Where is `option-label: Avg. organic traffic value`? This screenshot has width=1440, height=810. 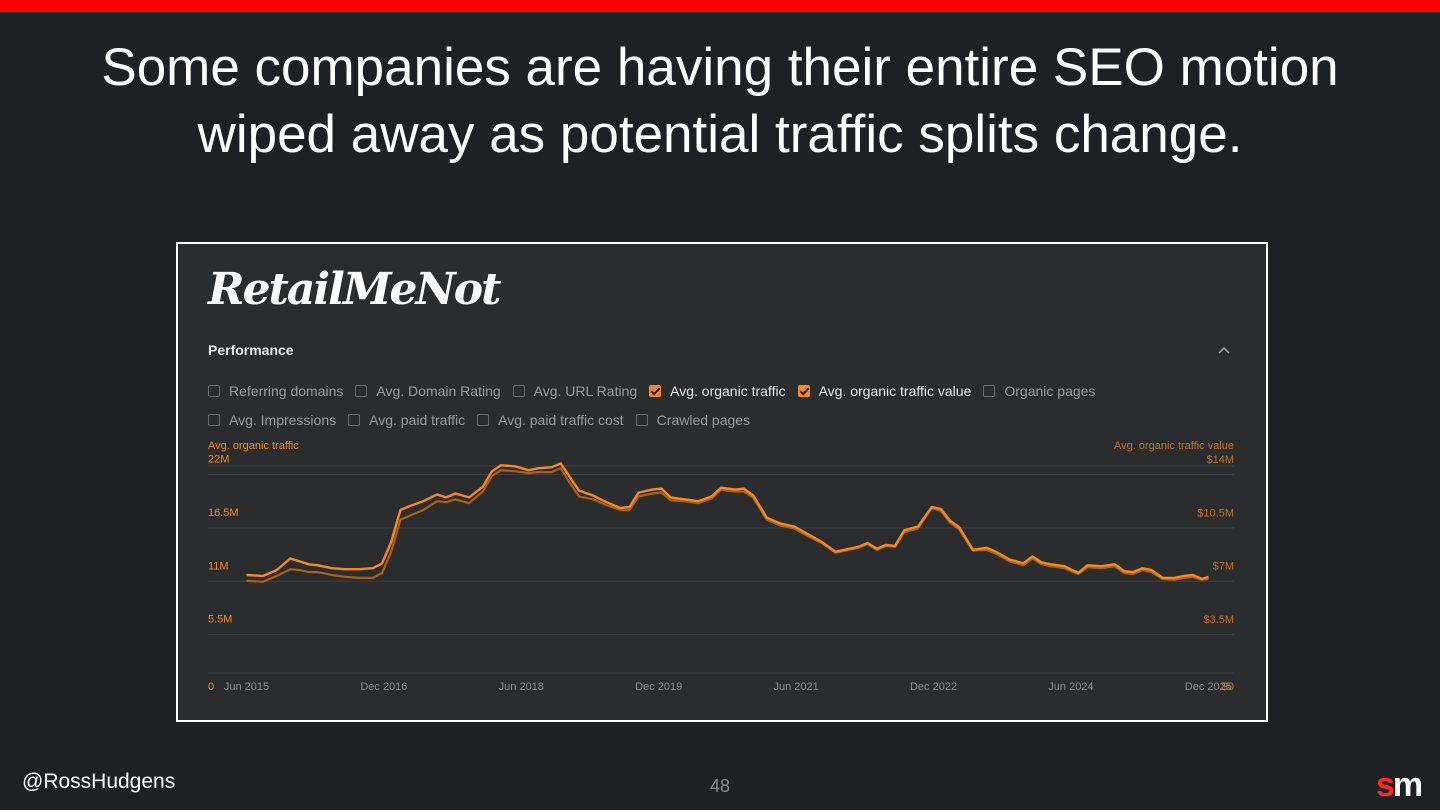 option-label: Avg. organic traffic value is located at coordinates (895, 390).